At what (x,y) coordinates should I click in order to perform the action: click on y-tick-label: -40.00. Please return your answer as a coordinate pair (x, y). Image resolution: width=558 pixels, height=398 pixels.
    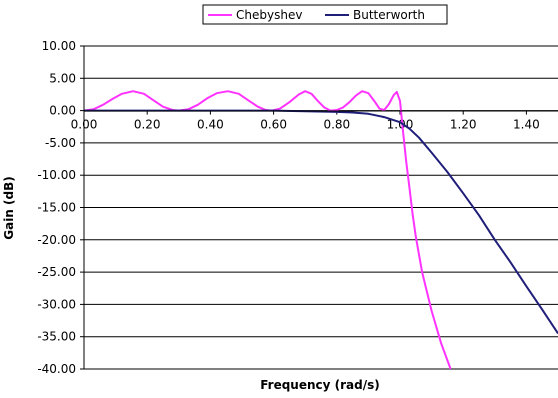
    Looking at the image, I should click on (56, 369).